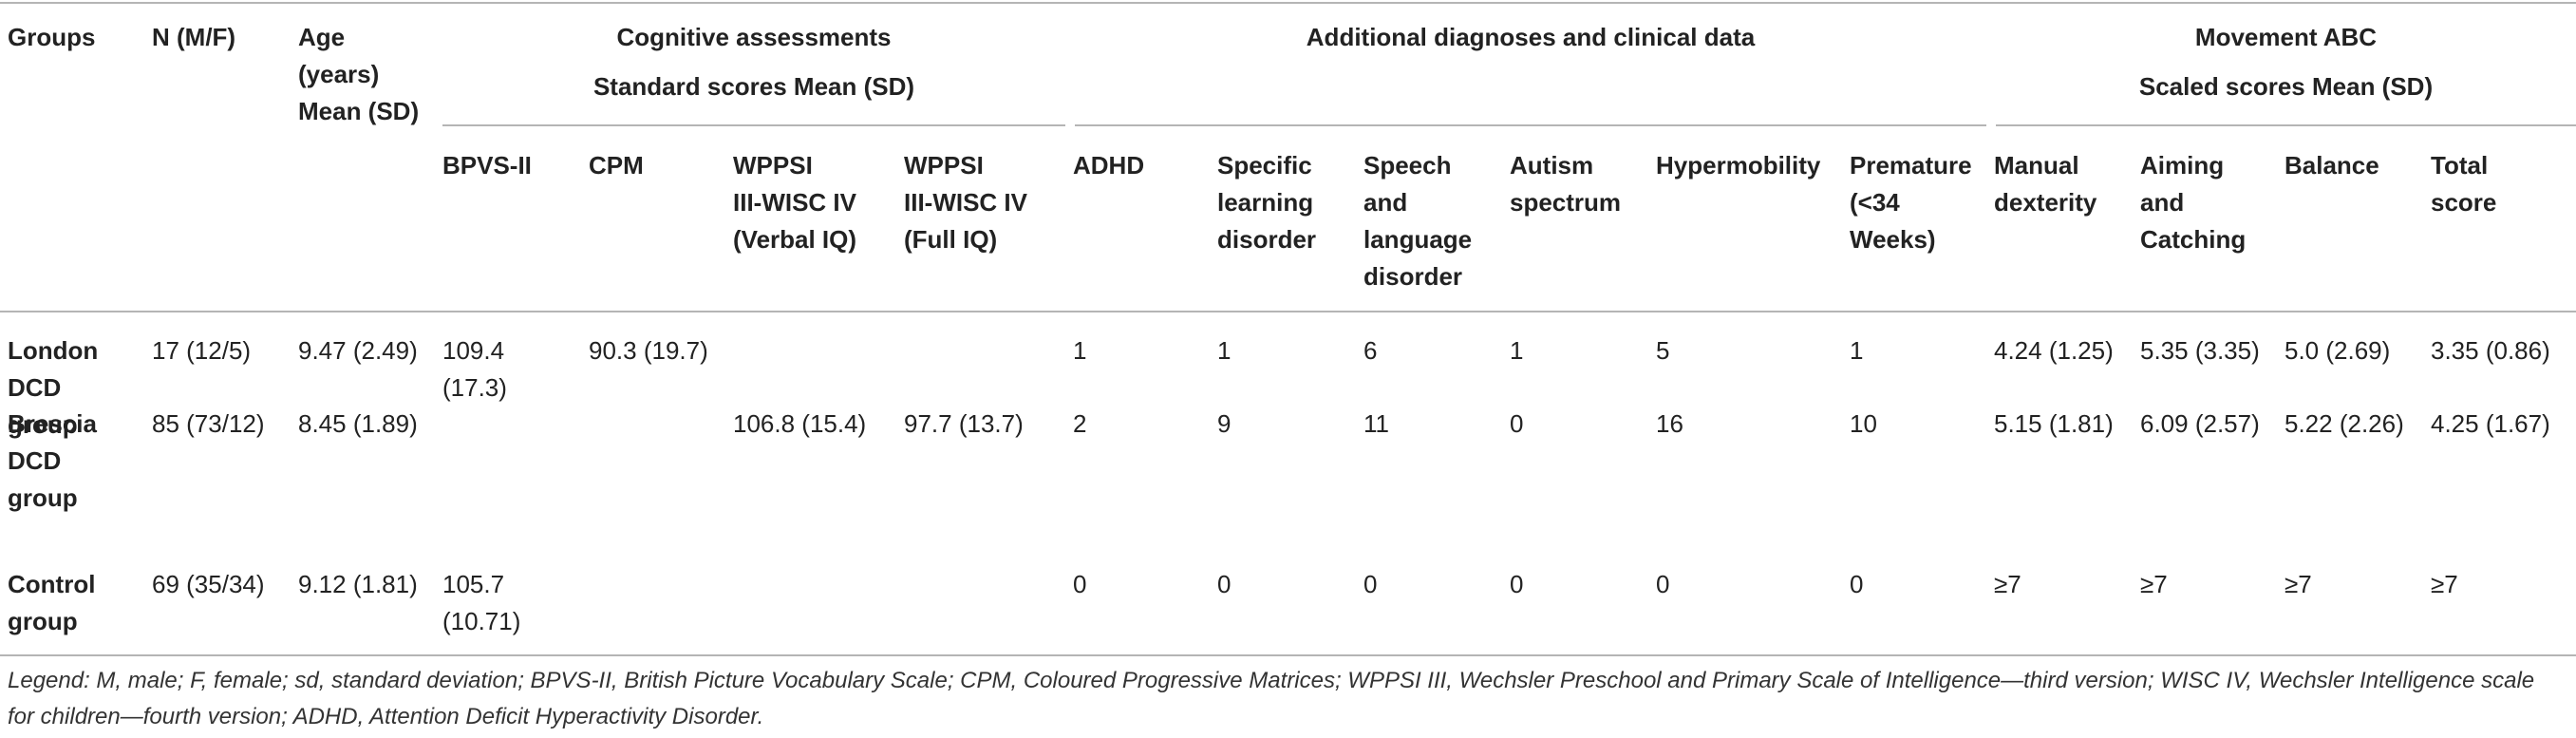 The height and width of the screenshot is (738, 2576). I want to click on header-speech-language: Speech and language disorder, so click(1418, 221).